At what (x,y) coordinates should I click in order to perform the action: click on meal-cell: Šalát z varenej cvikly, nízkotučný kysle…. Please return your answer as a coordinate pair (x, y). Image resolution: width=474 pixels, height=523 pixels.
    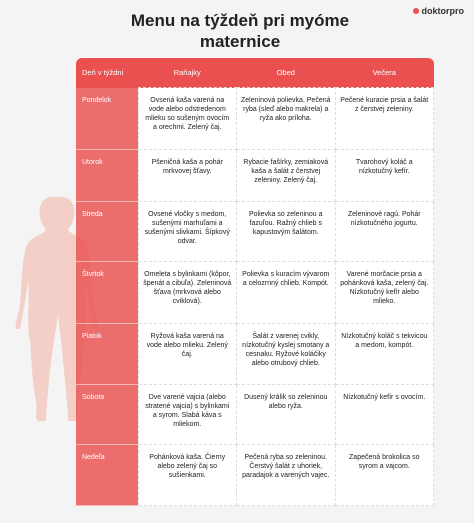
    Looking at the image, I should click on (286, 354).